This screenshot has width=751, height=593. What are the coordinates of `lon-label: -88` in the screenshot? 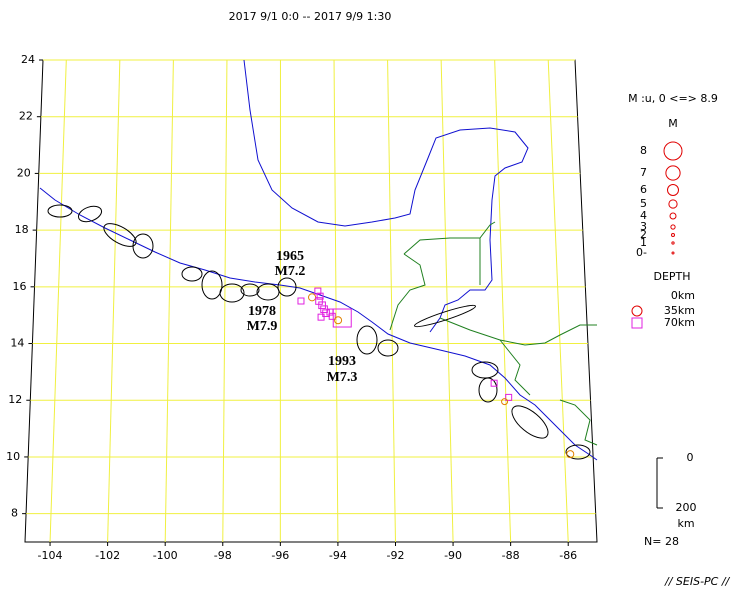 It's located at (511, 555).